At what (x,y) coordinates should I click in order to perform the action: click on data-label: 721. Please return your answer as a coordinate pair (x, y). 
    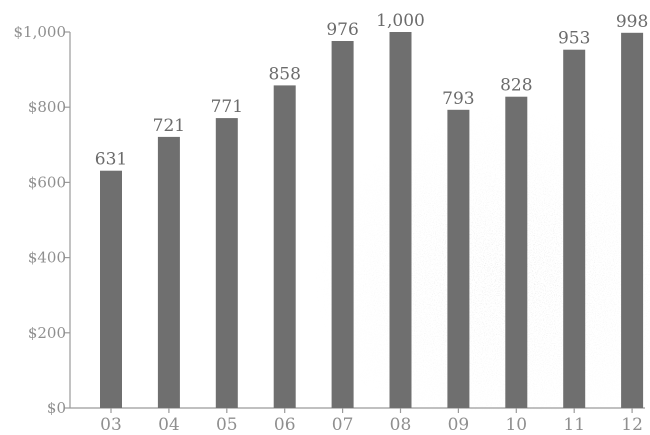
    Looking at the image, I should click on (169, 126).